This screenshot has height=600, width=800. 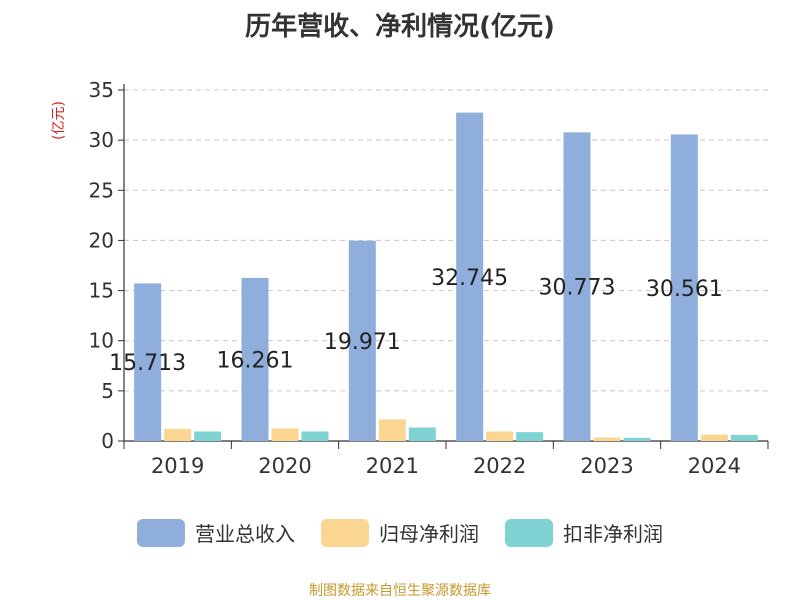 I want to click on legend-label-revenue: 营业总收入, so click(x=245, y=534).